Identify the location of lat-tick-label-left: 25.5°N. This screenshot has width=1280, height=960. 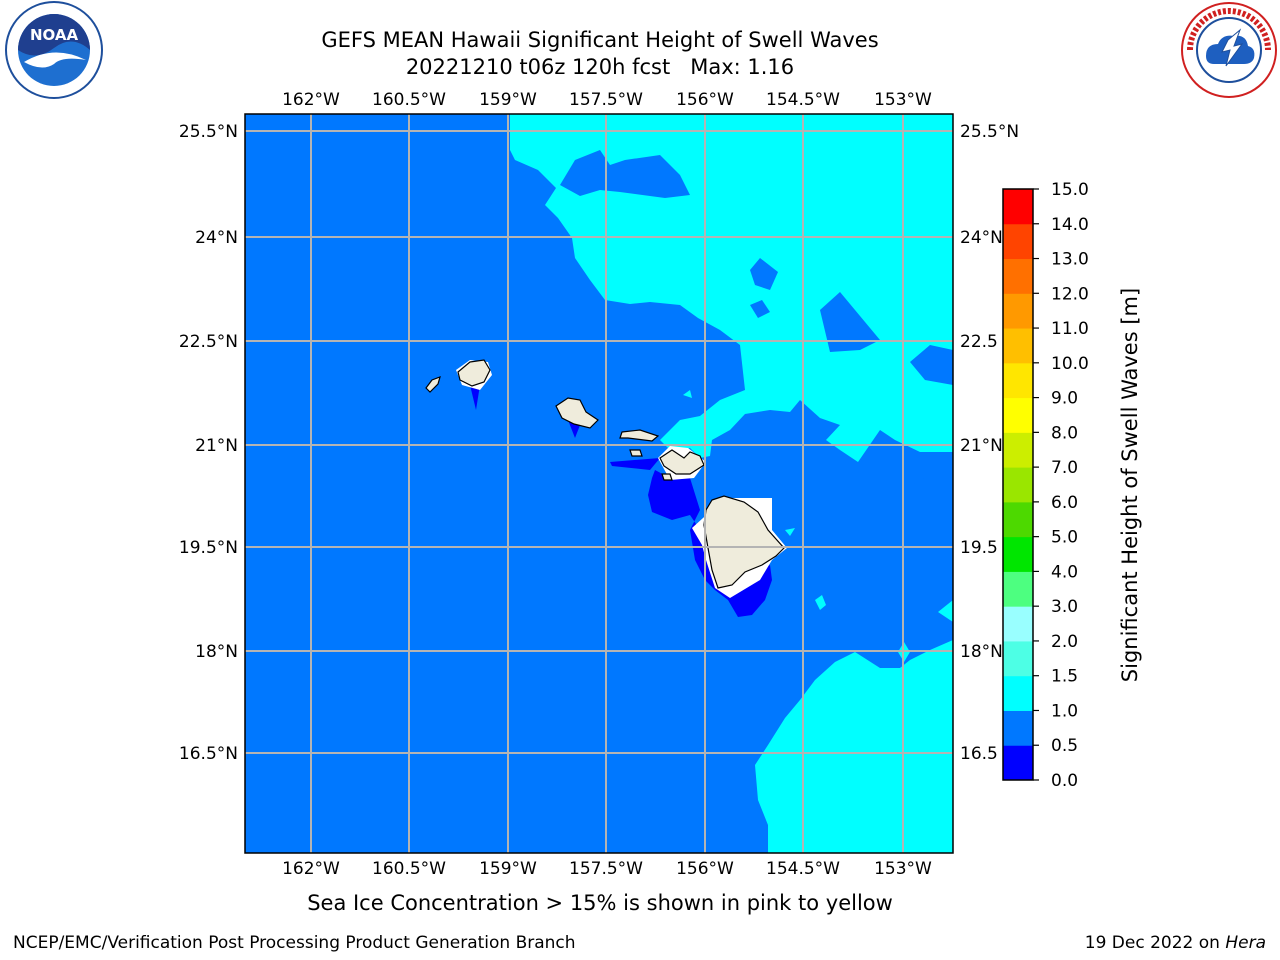
(208, 132).